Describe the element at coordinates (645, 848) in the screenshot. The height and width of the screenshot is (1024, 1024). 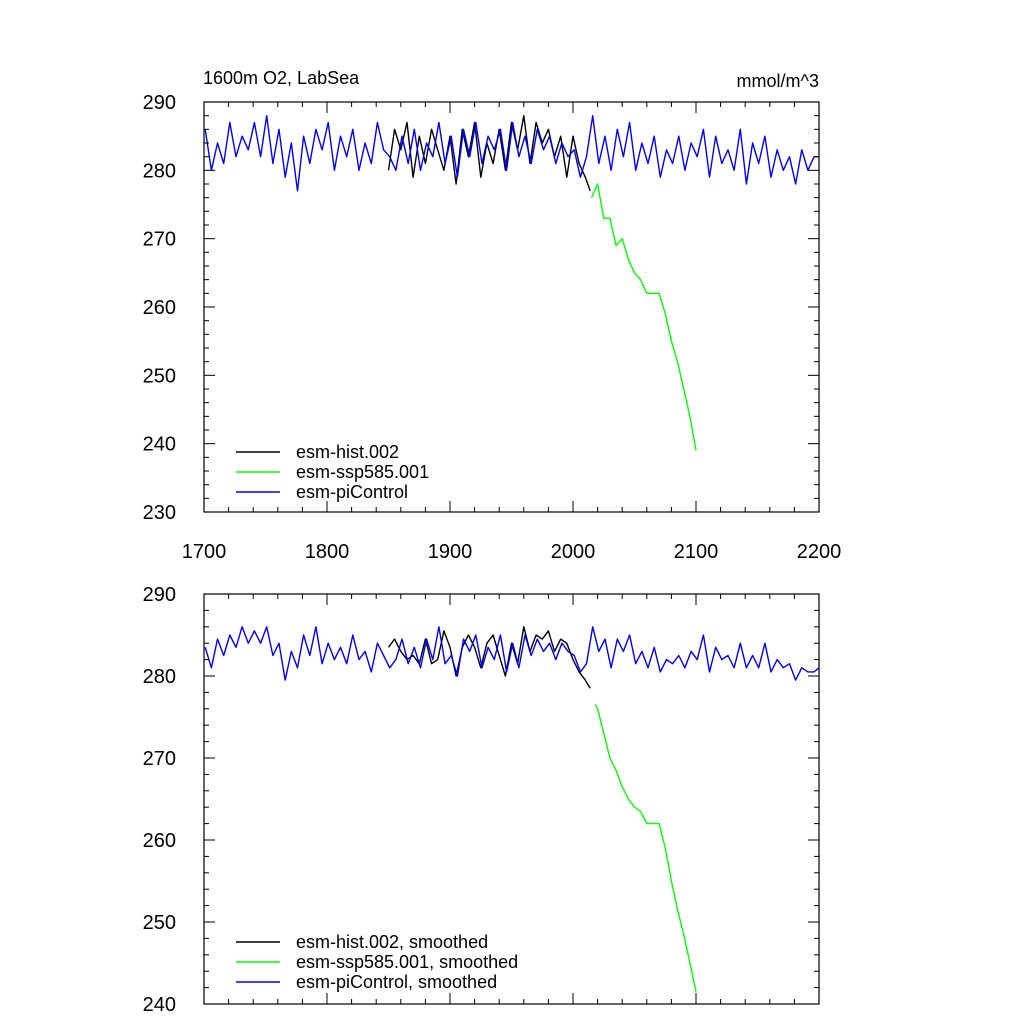
I see `bottom-chart-series-esm-ssp585-001-smoothed` at that location.